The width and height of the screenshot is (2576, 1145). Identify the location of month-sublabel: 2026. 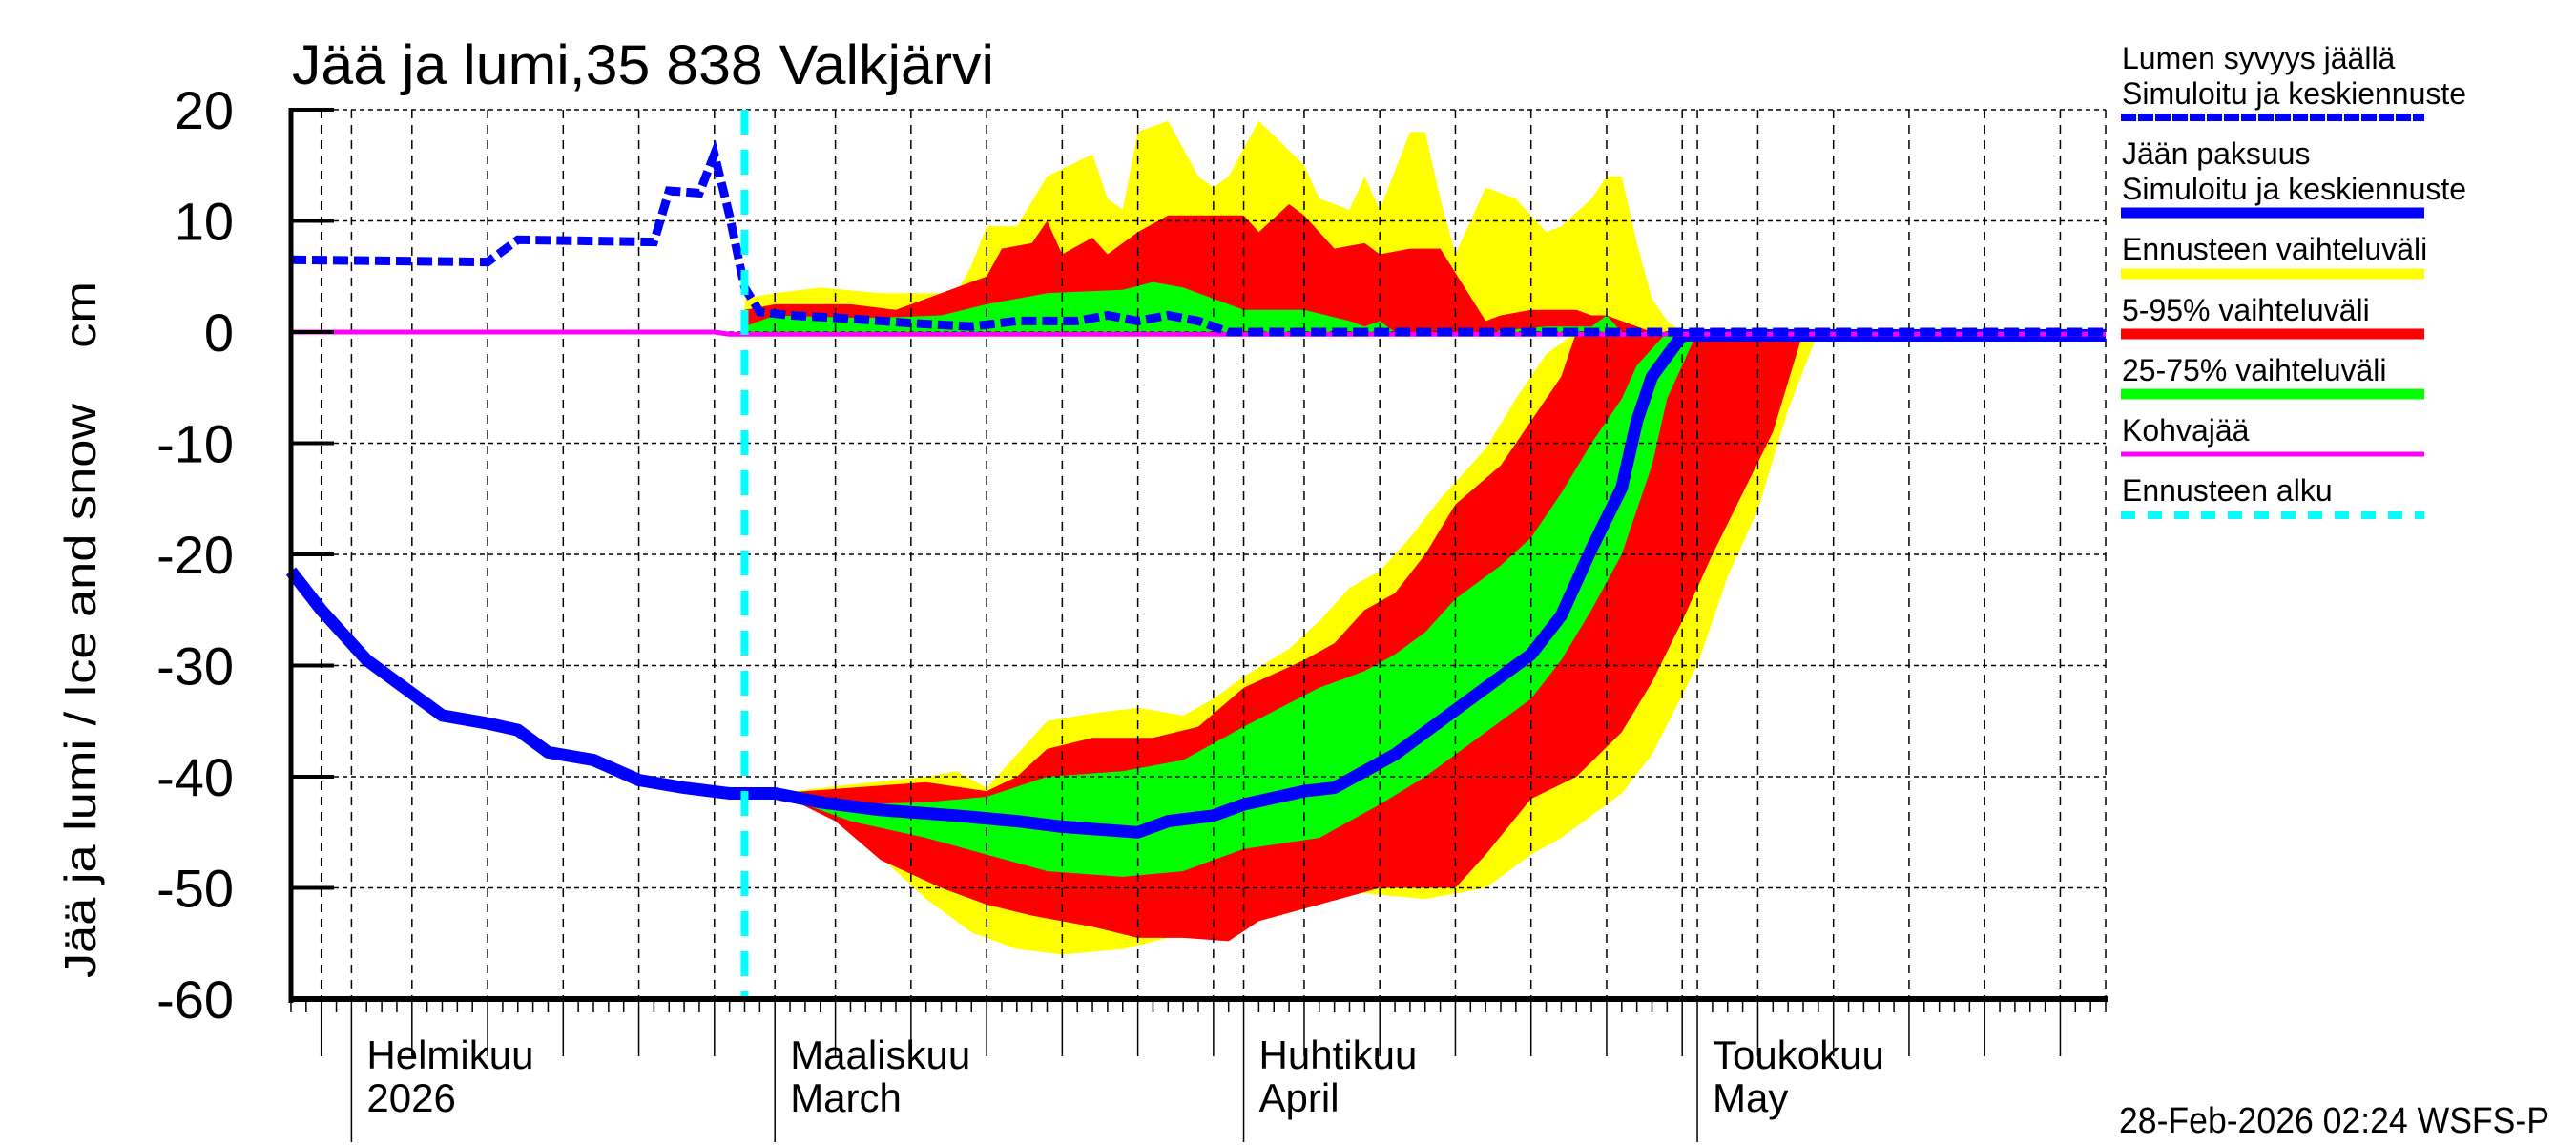
(410, 1098).